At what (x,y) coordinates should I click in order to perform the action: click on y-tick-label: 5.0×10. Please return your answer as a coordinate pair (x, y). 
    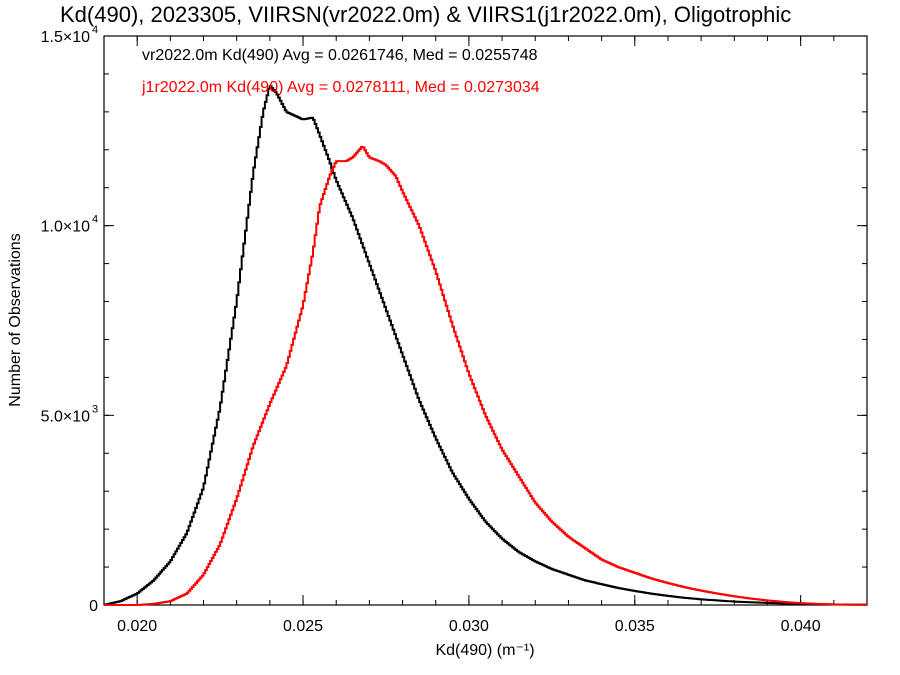
    Looking at the image, I should click on (65, 416).